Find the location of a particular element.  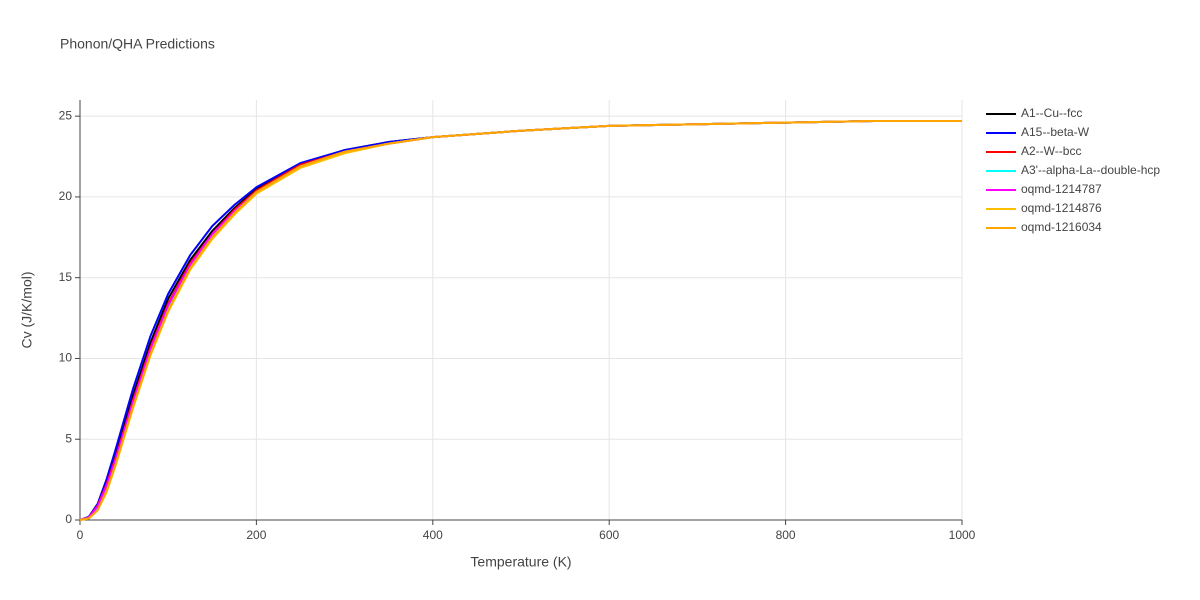

chart-title: Phonon/QHA Predictions is located at coordinates (137, 44).